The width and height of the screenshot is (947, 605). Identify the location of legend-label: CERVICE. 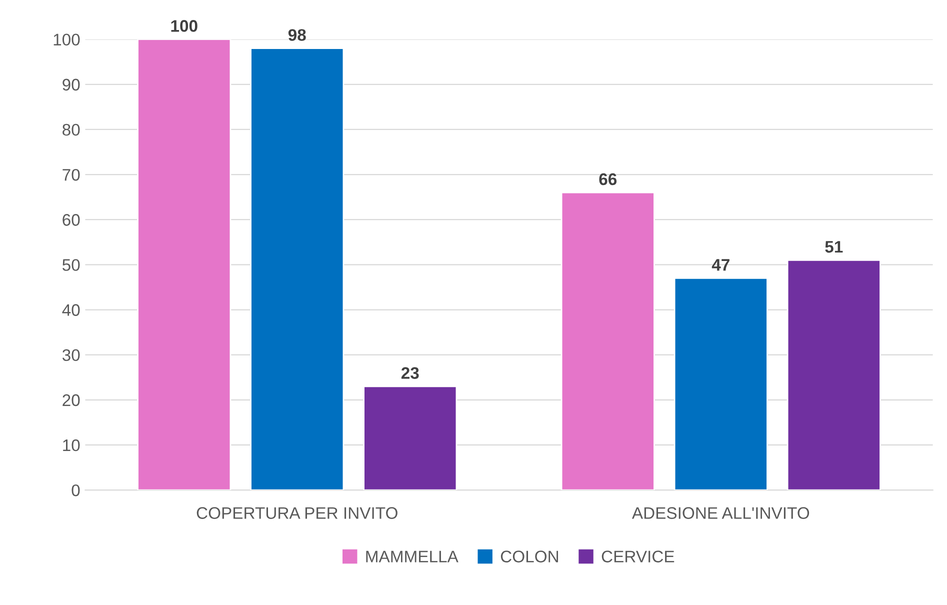
(638, 556).